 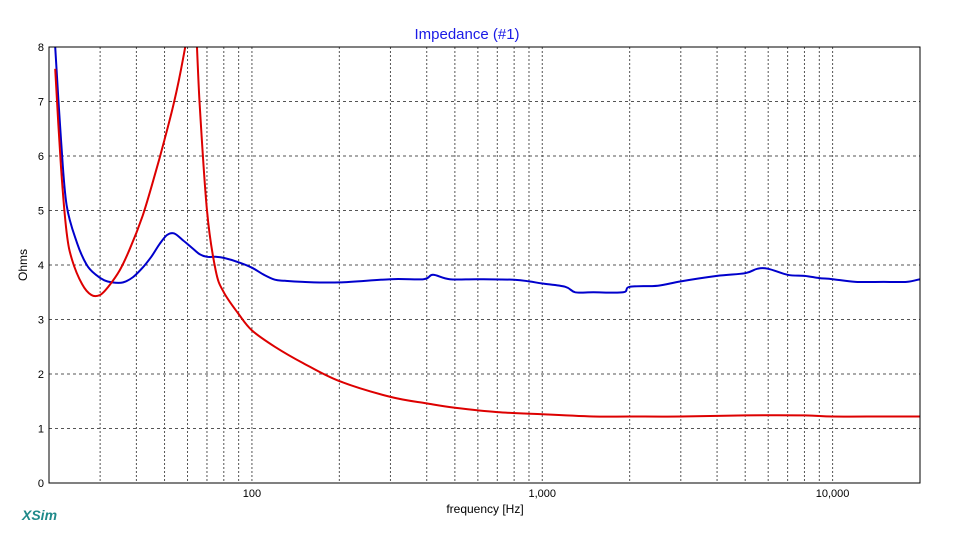 I want to click on y-tick-label: 6, so click(x=41, y=157).